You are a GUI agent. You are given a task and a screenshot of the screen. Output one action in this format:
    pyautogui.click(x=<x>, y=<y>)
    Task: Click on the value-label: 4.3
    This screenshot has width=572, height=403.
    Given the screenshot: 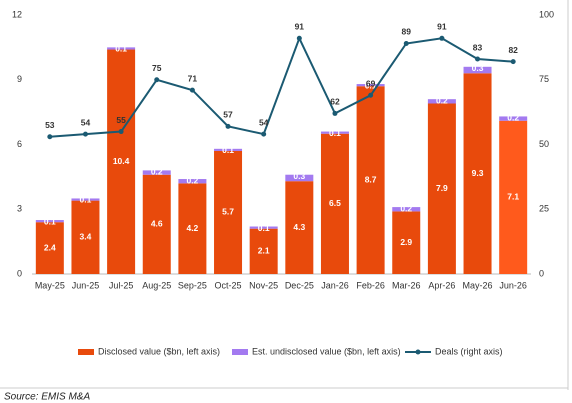 What is the action you would take?
    pyautogui.click(x=299, y=227)
    